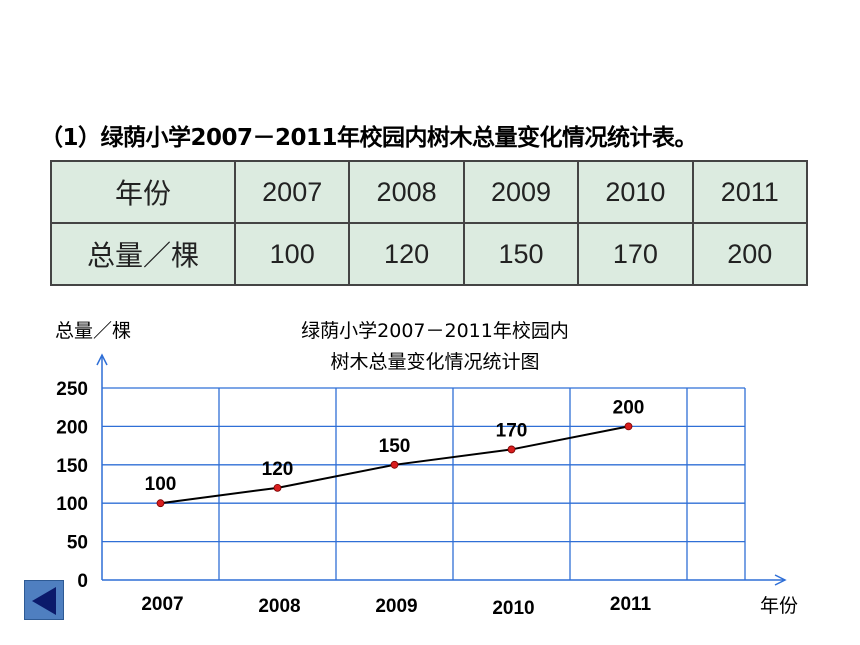  What do you see at coordinates (72, 427) in the screenshot?
I see `y-tick-label: 200` at bounding box center [72, 427].